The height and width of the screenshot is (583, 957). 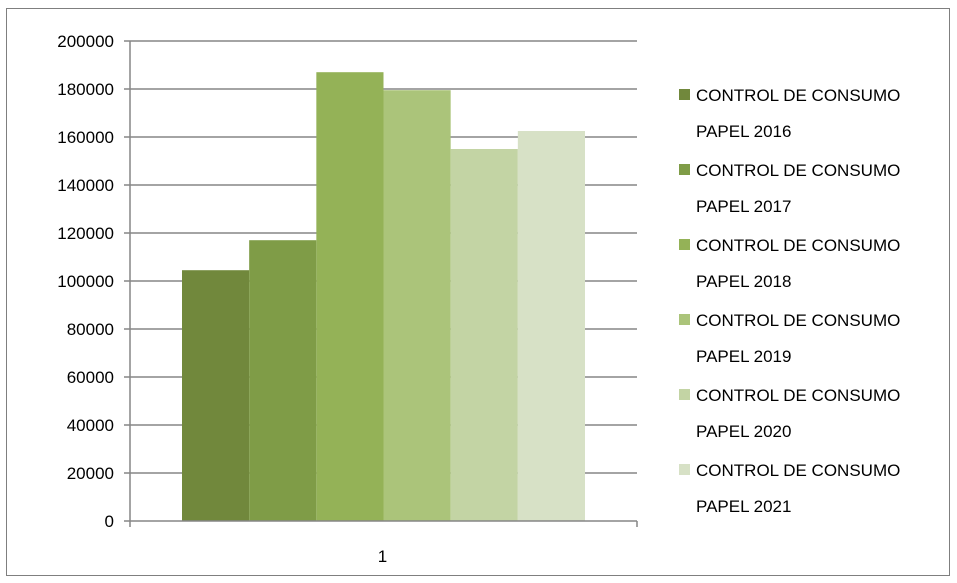 I want to click on legend-label: PAPEL 2019, so click(x=743, y=356).